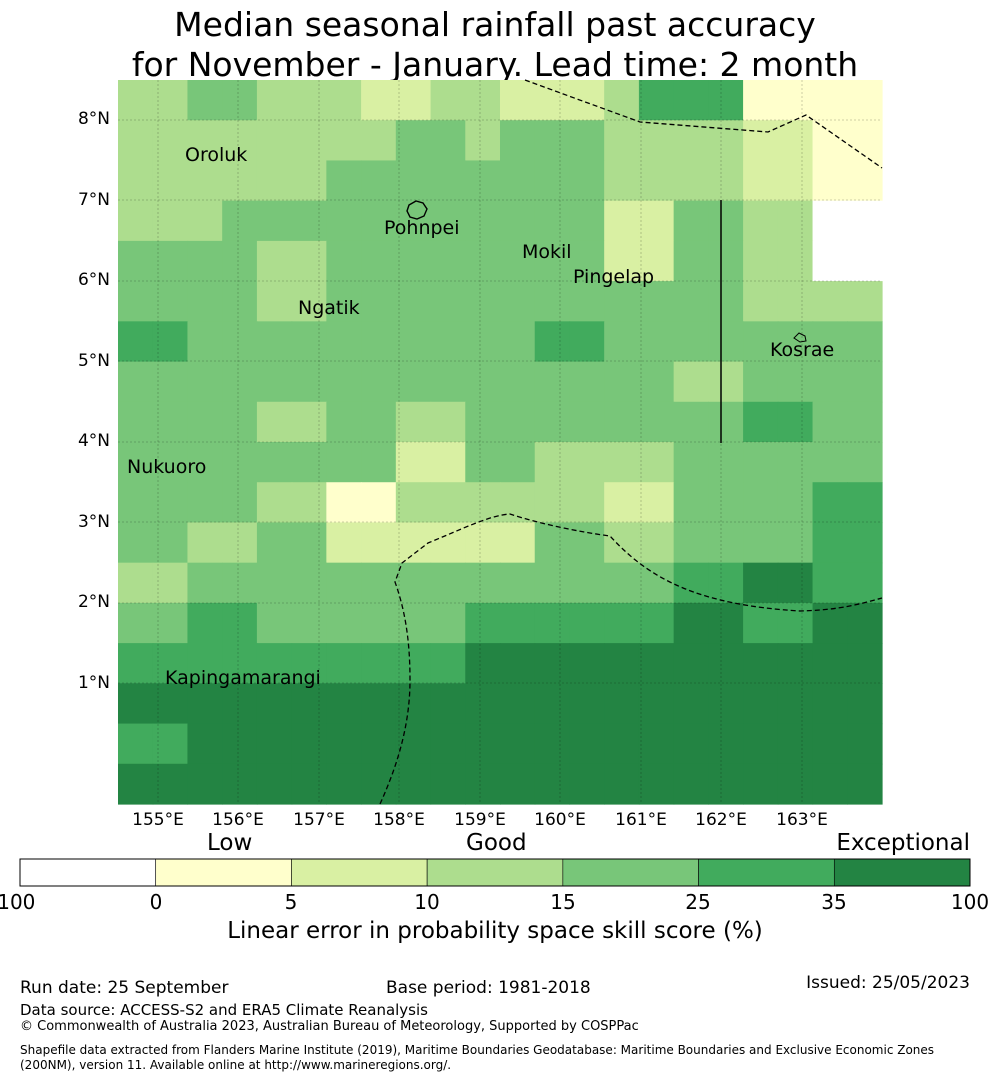  Describe the element at coordinates (399, 820) in the screenshot. I see `lon-label-158e: 158°E` at that location.